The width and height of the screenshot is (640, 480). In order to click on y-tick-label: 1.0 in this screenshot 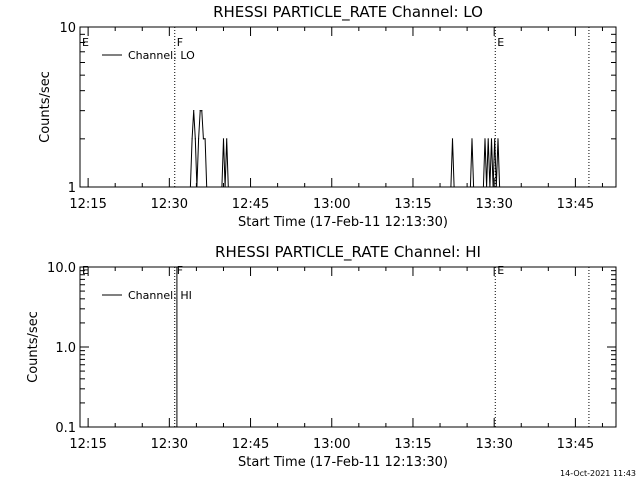, I will do `click(65, 348)`.